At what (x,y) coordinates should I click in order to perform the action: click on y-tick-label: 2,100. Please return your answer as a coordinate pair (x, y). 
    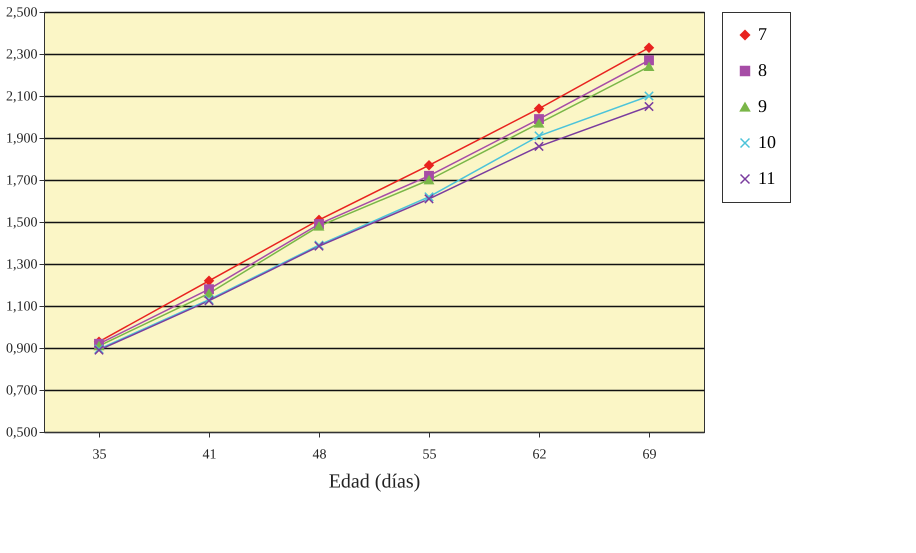
    Looking at the image, I should click on (22, 97).